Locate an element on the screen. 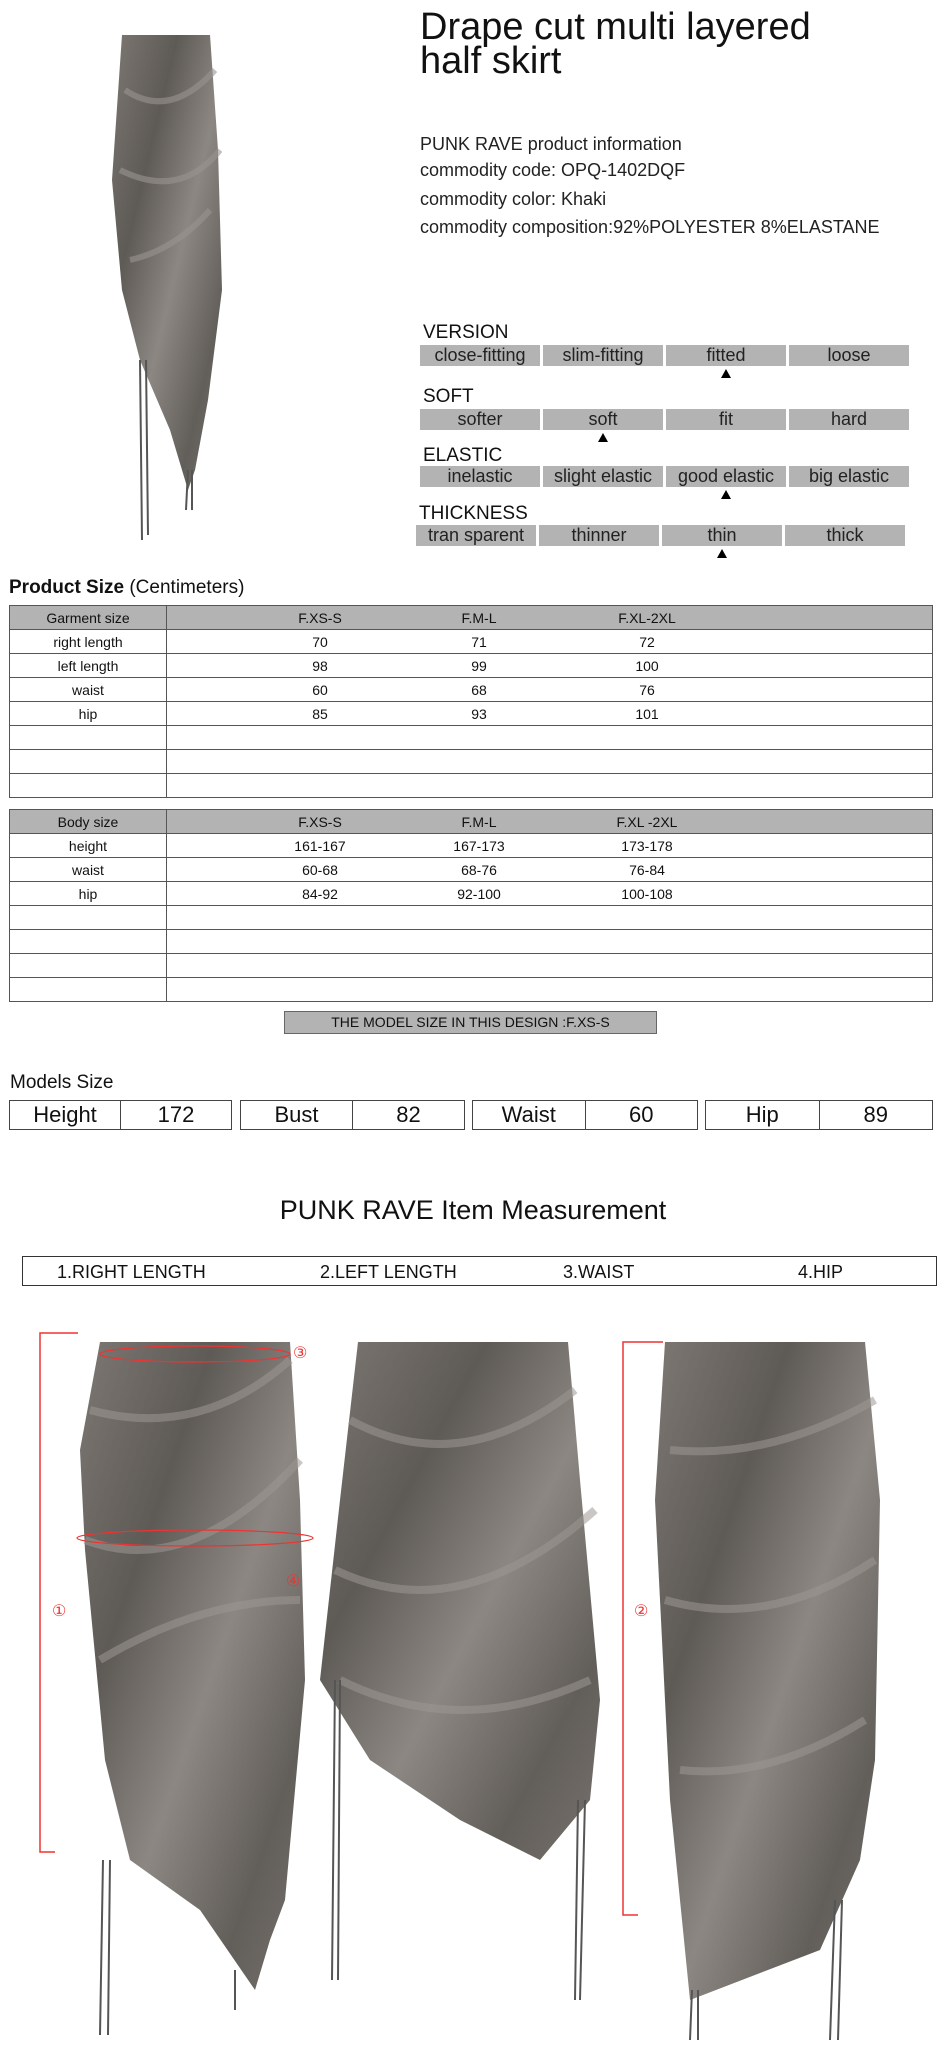  cell: 167-173 is located at coordinates (479, 845).